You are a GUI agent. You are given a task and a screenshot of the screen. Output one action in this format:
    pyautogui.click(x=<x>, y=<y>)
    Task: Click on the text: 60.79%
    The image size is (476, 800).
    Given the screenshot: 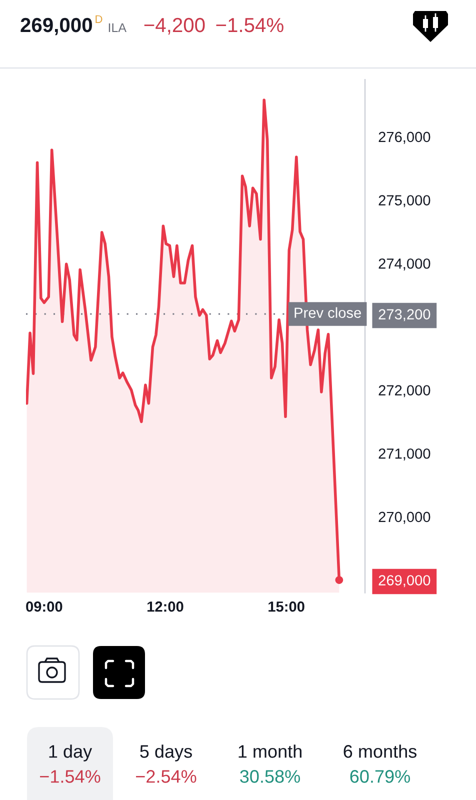 What is the action you would take?
    pyautogui.click(x=380, y=776)
    